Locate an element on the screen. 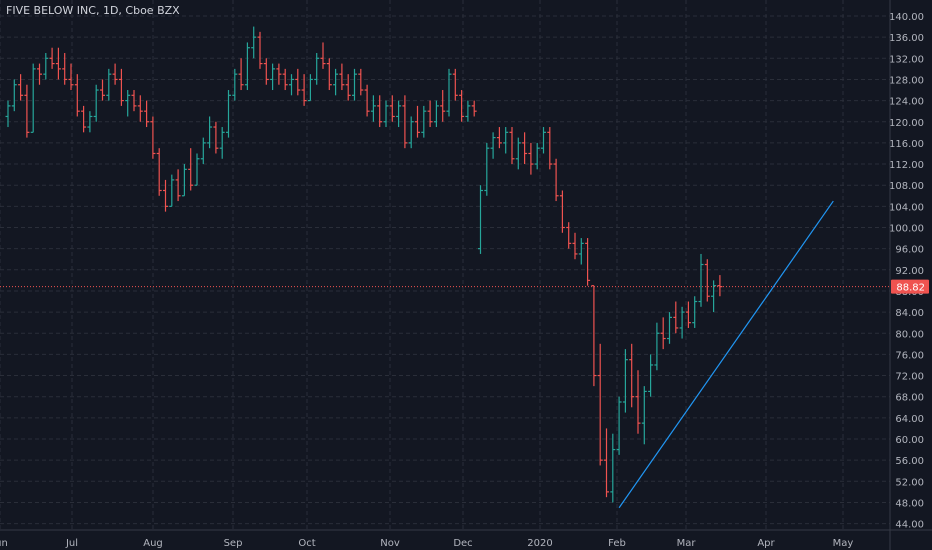 This screenshot has height=550, width=932. y-tick-label: 52.00 is located at coordinates (909, 482).